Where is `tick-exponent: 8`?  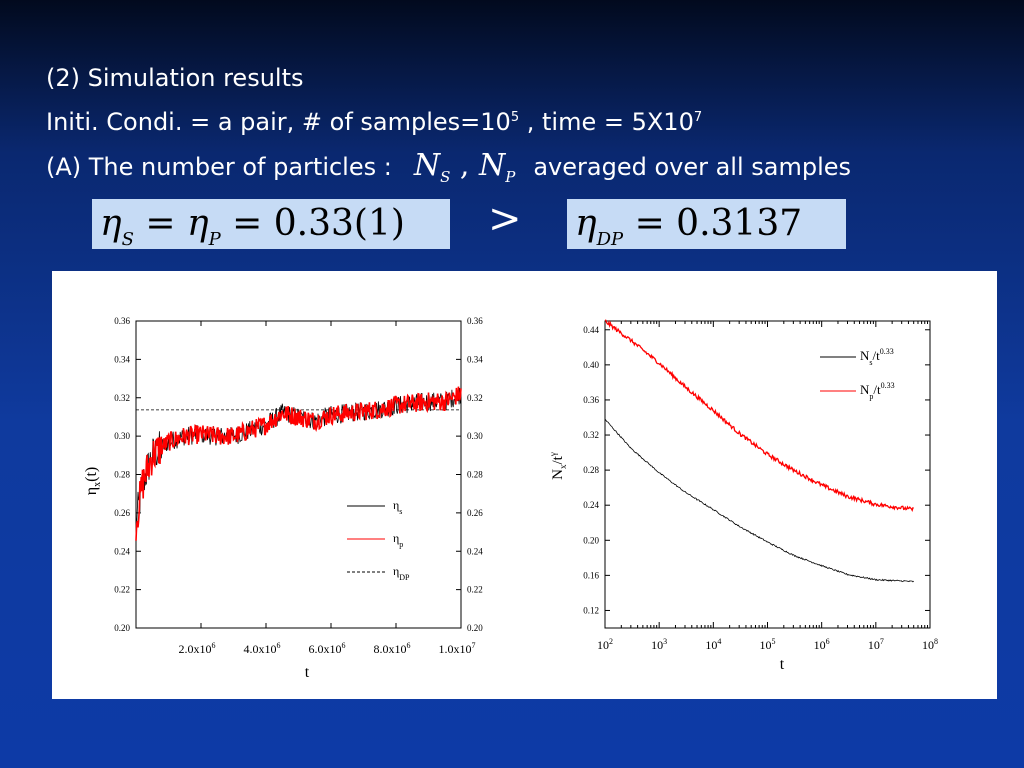 tick-exponent: 8 is located at coordinates (936, 641).